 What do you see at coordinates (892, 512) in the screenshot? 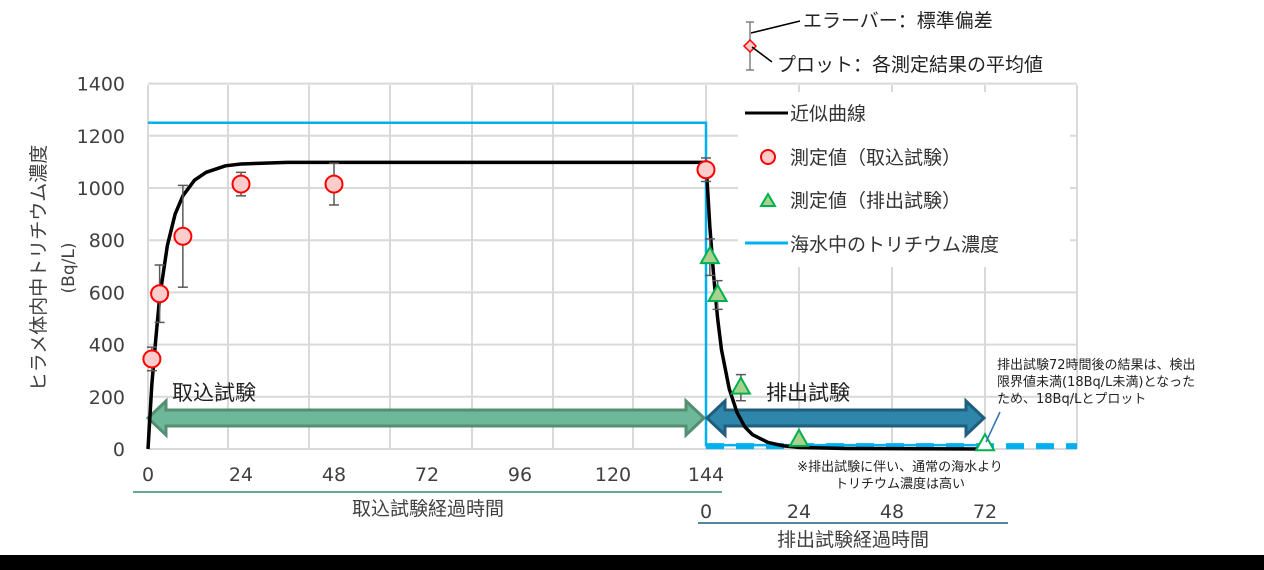
I see `x2-tick-label: 48` at bounding box center [892, 512].